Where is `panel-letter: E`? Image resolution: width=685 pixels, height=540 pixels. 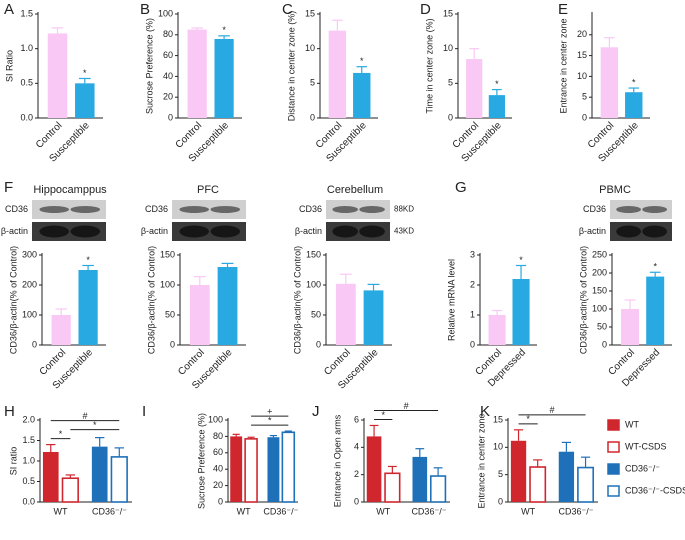
panel-letter: E is located at coordinates (563, 9).